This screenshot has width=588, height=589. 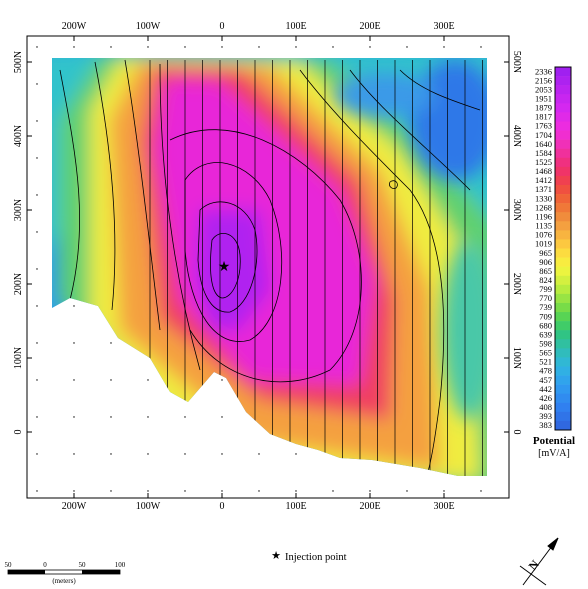 I want to click on legend-value: 770, so click(x=545, y=298).